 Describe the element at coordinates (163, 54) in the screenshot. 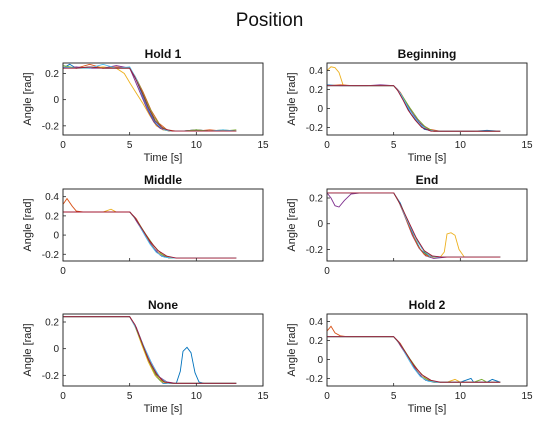

I see `subplot-title: Hold 1` at that location.